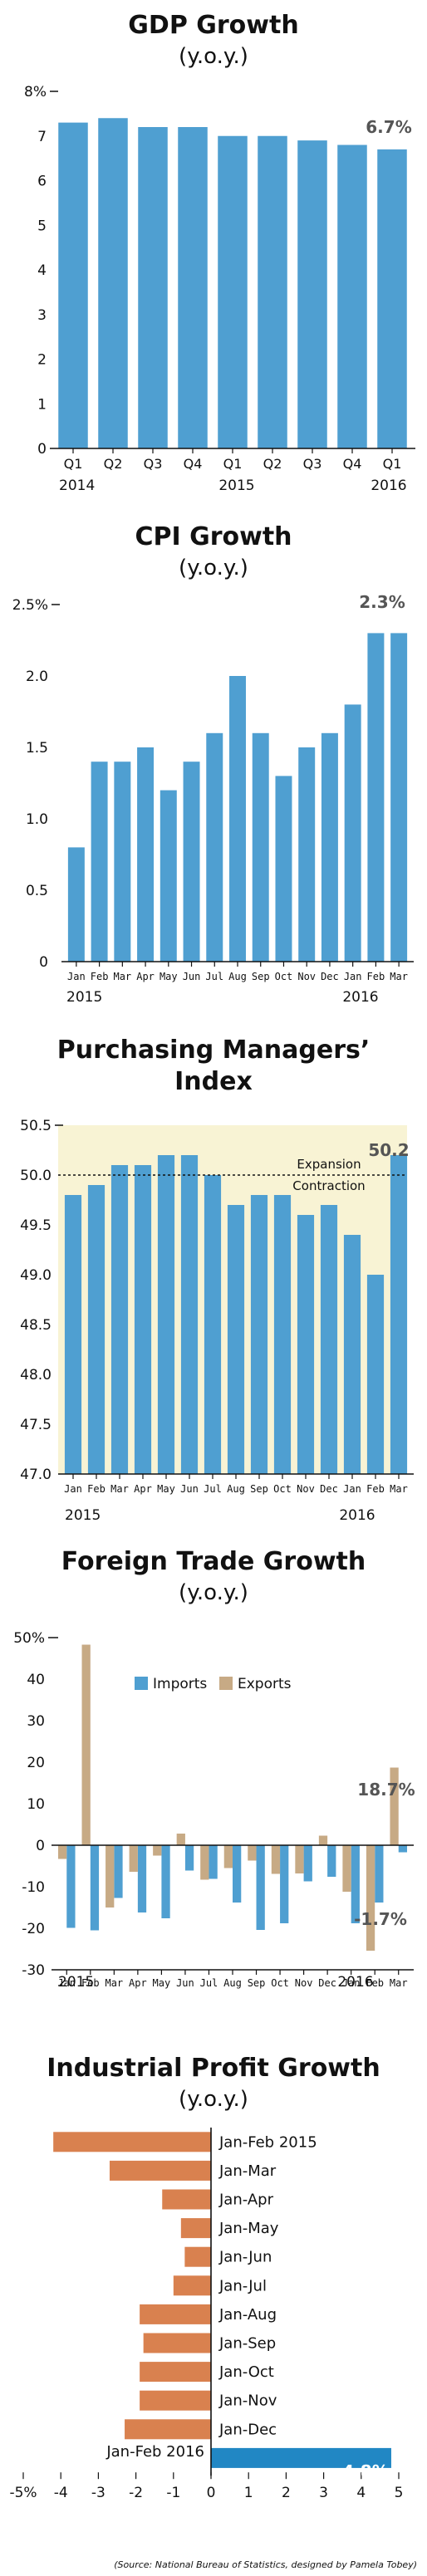  Describe the element at coordinates (213, 1593) in the screenshot. I see `trade-subtitle: (y.o.y.)` at that location.